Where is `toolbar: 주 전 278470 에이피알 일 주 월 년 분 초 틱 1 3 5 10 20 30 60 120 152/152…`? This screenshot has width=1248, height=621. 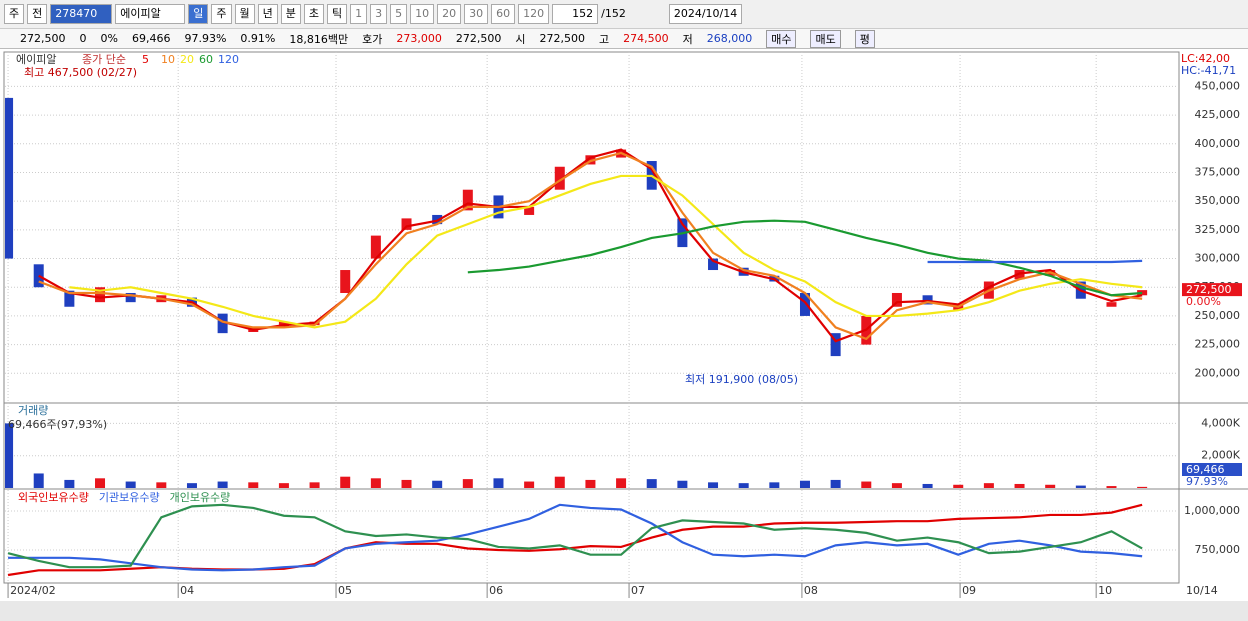
toolbar: 주 전 278470 에이피알 일 주 월 년 분 초 틱 1 3 5 10 20 30 60 120 152/152… is located at coordinates (624, 14).